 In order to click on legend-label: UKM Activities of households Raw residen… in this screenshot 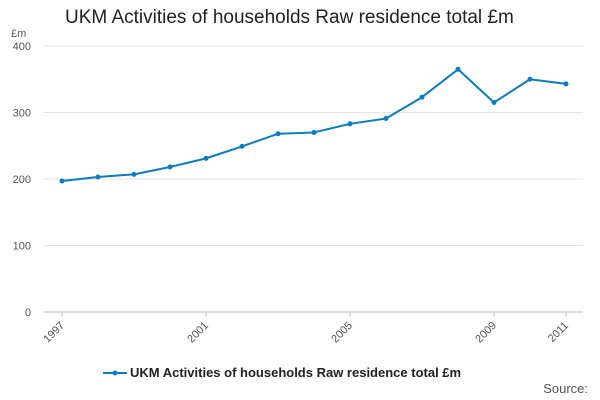, I will do `click(296, 372)`.